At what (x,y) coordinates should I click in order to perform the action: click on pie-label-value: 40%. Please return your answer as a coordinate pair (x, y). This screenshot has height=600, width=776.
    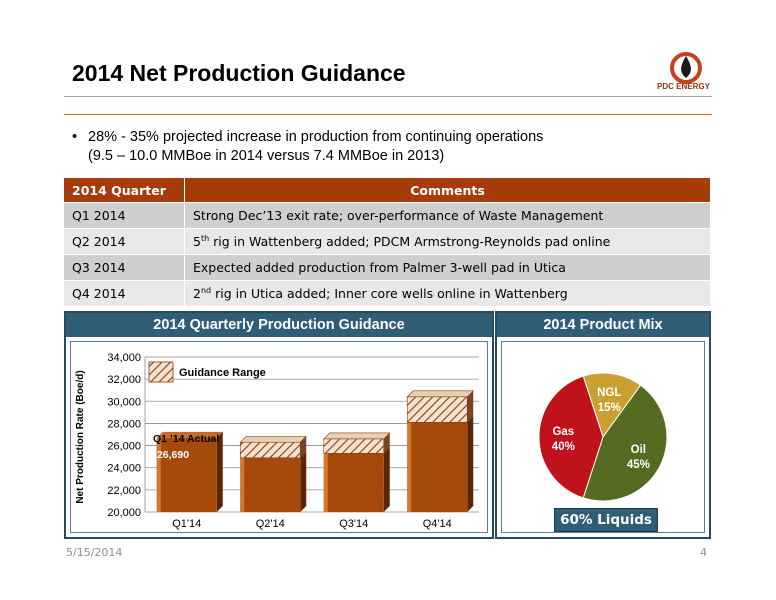
    Looking at the image, I should click on (563, 447).